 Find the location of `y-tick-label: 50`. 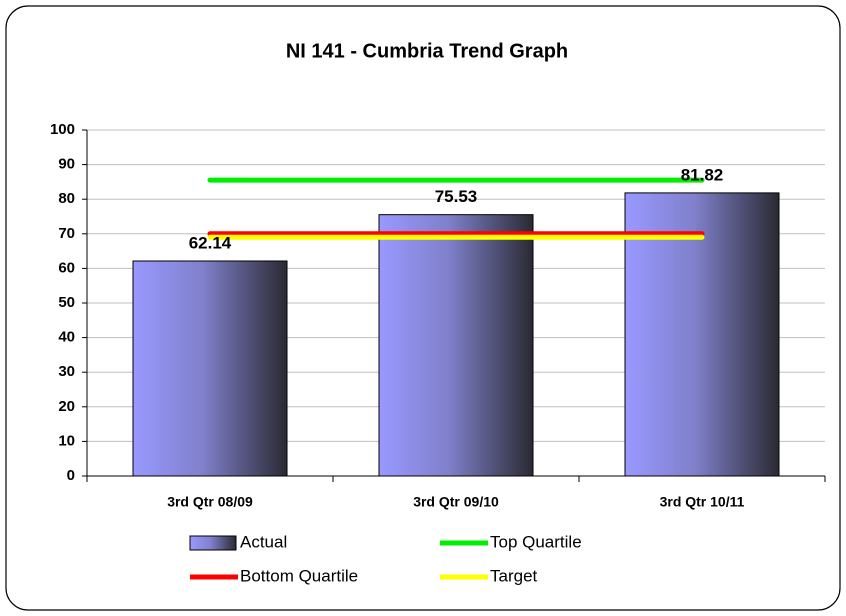

y-tick-label: 50 is located at coordinates (66, 302).